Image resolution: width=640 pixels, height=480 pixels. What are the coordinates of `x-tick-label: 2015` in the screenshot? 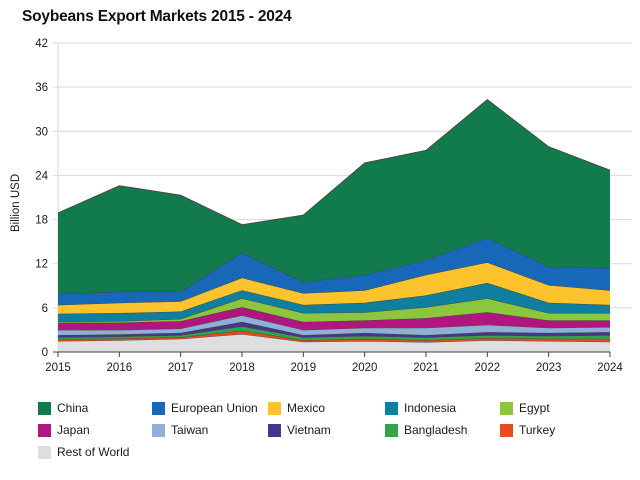 It's located at (58, 368).